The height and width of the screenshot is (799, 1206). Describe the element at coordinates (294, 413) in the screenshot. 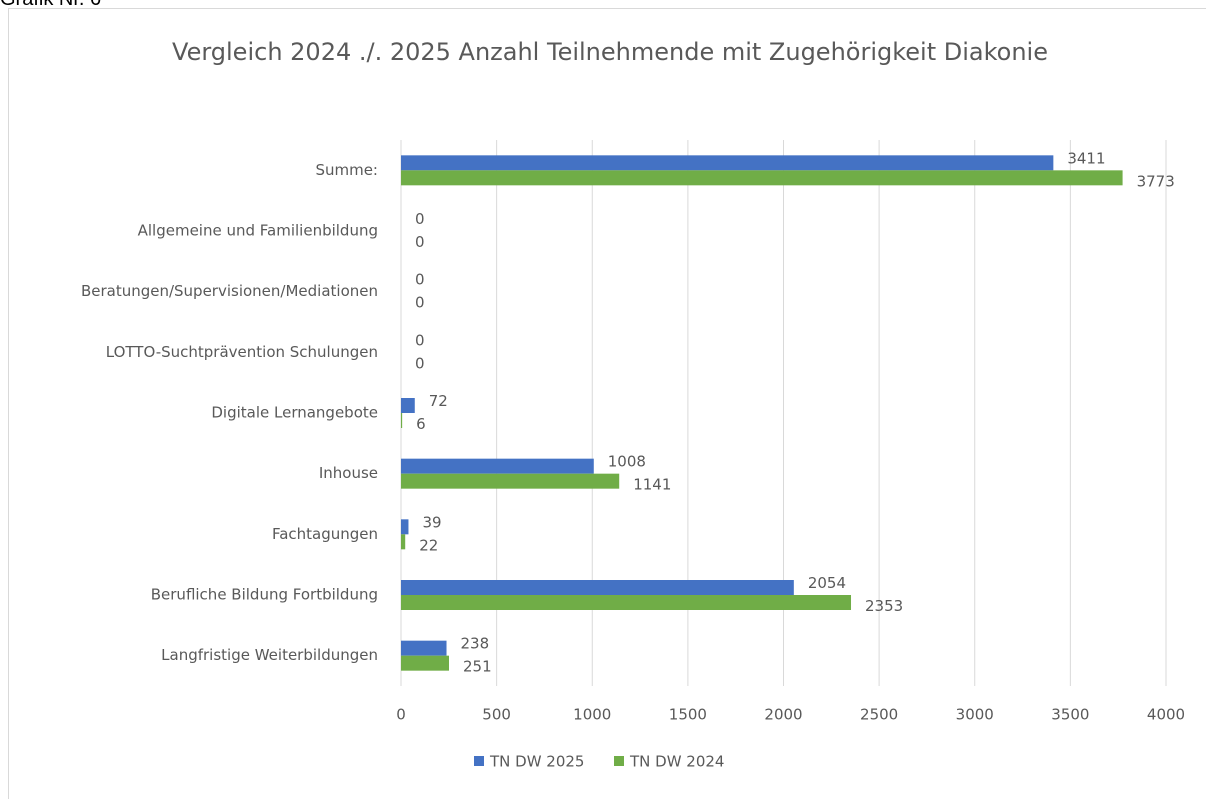

I see `y-tick-label: Digitale Lernangebote` at that location.